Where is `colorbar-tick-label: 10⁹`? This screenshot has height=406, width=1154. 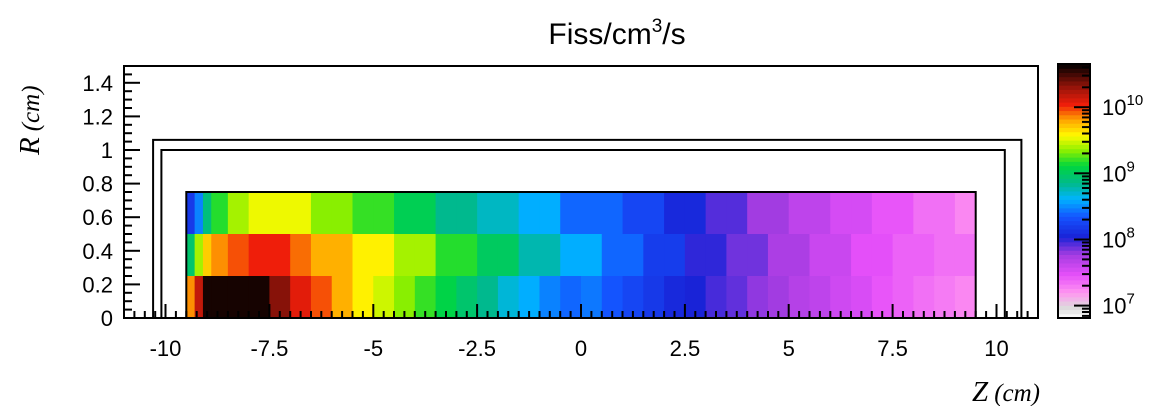
colorbar-tick-label: 10⁹ is located at coordinates (1118, 172).